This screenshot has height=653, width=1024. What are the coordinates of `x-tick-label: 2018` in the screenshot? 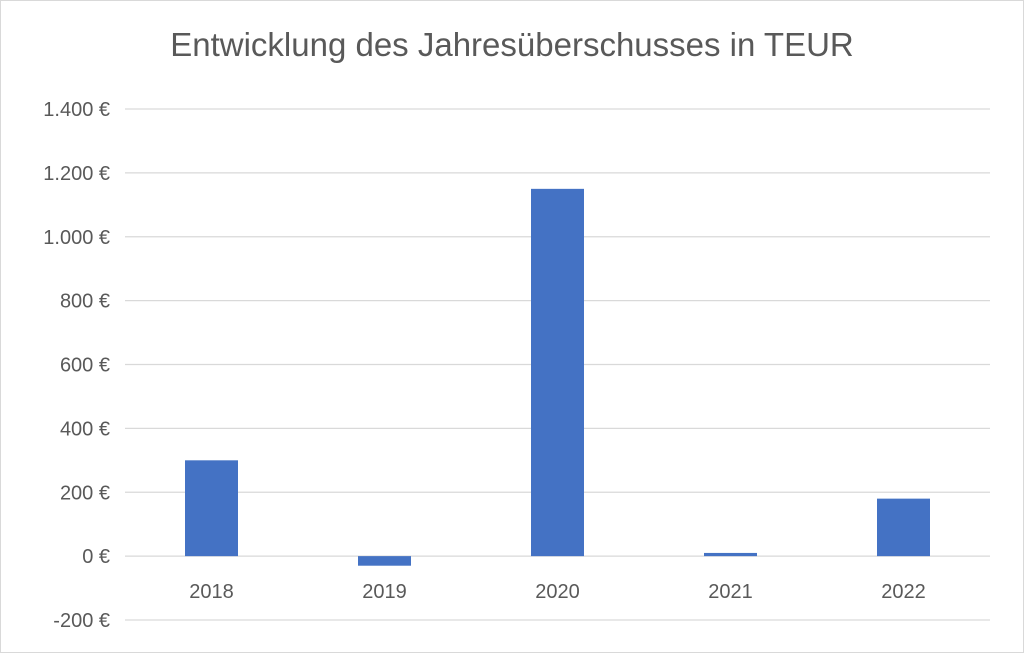 It's located at (211, 592).